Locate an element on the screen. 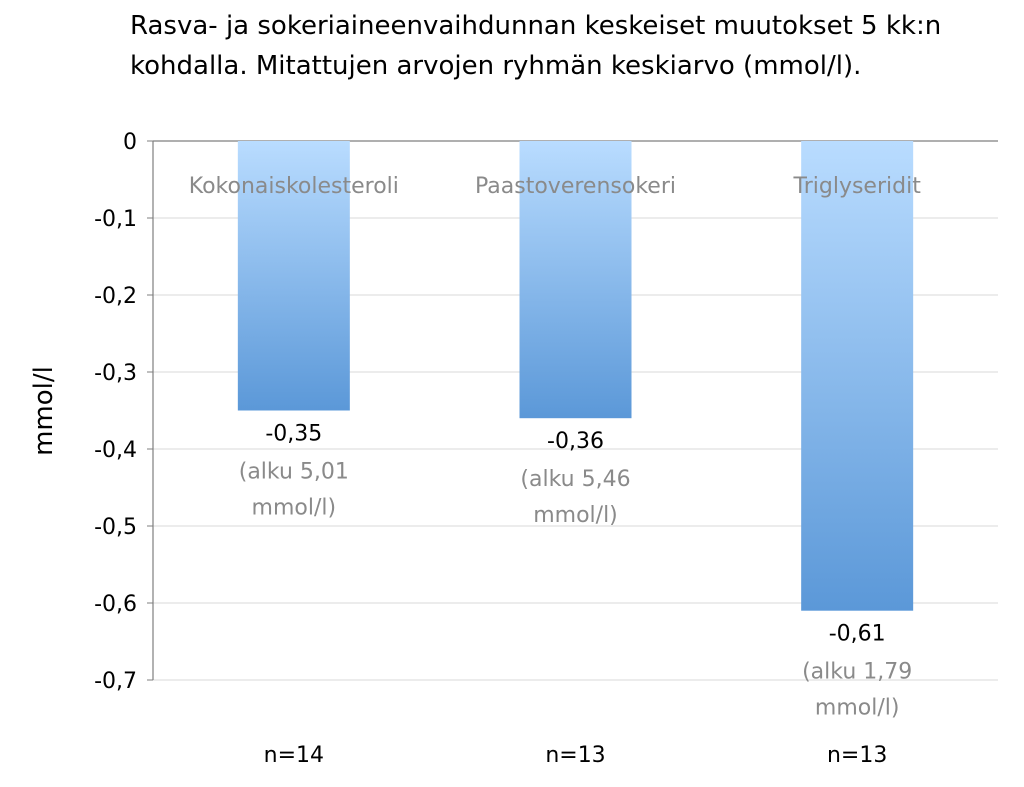  baseline-note: (alku 1,79 is located at coordinates (857, 672).